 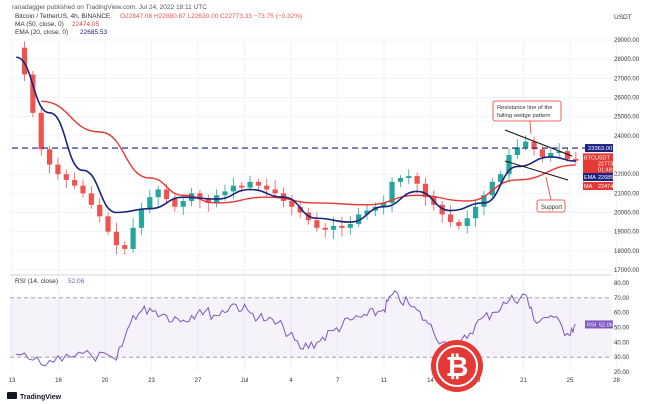 What do you see at coordinates (622, 299) in the screenshot?
I see `rsi-tick-label: 70.00` at bounding box center [622, 299].